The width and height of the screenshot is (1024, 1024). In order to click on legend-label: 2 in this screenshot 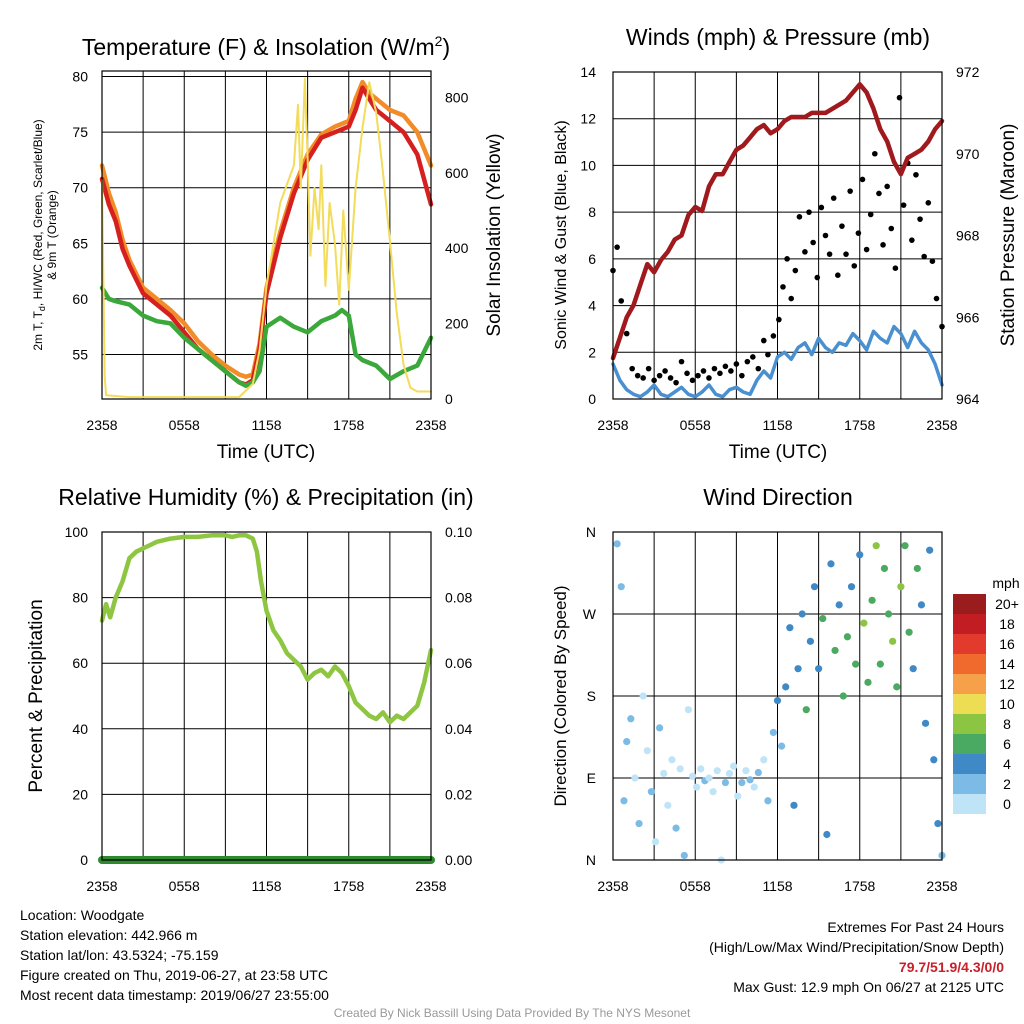, I will do `click(1007, 784)`.